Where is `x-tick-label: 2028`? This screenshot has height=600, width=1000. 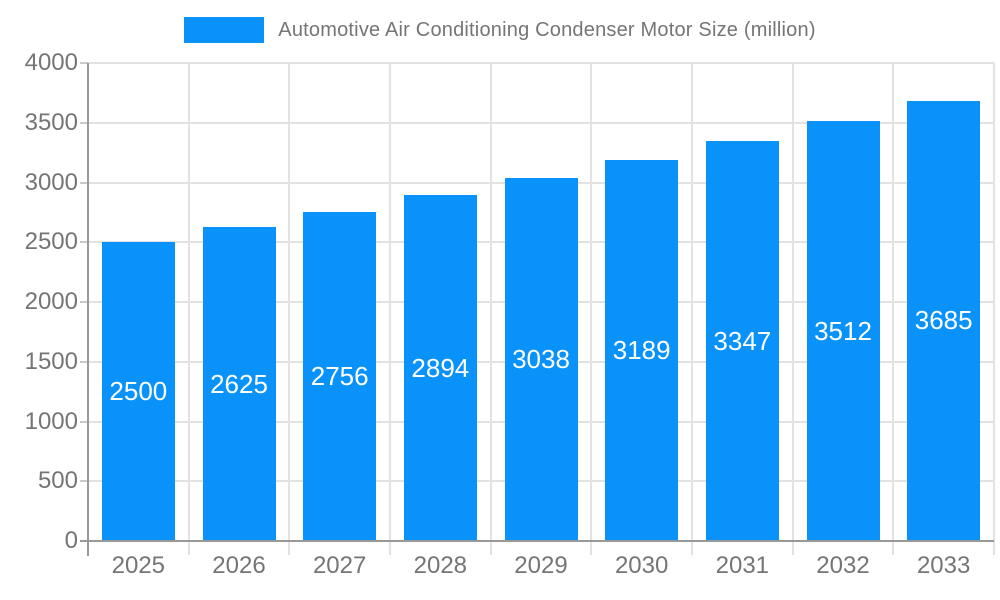 x-tick-label: 2028 is located at coordinates (440, 565).